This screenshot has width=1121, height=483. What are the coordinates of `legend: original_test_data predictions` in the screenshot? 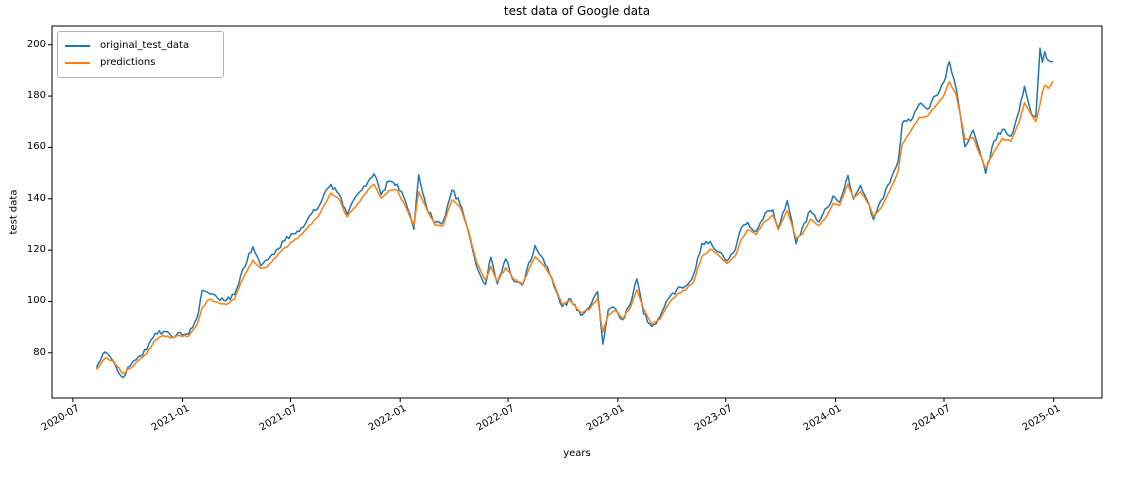 It's located at (140, 54).